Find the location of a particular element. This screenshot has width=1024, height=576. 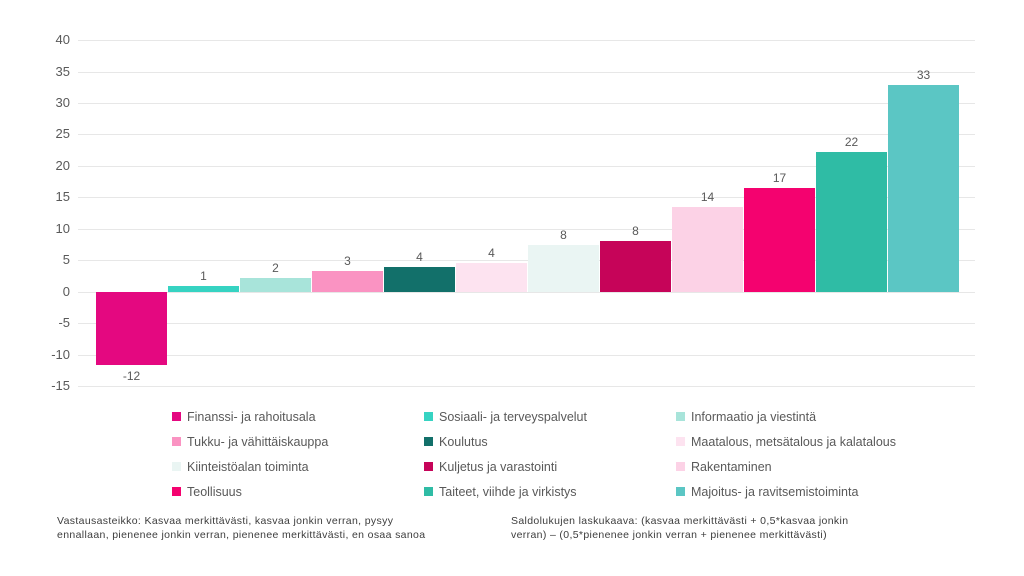

y-axis-tick-label: 0 is located at coordinates (66, 291).